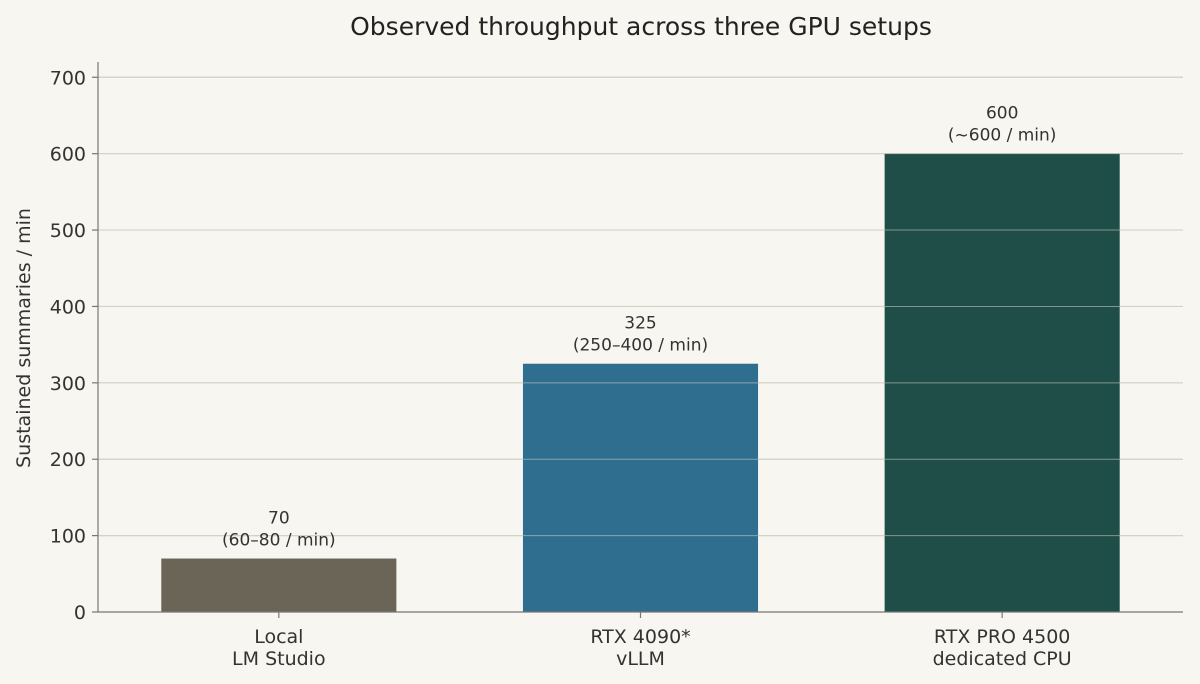 This screenshot has height=684, width=1200. I want to click on x-tick-label: Local, so click(278, 637).